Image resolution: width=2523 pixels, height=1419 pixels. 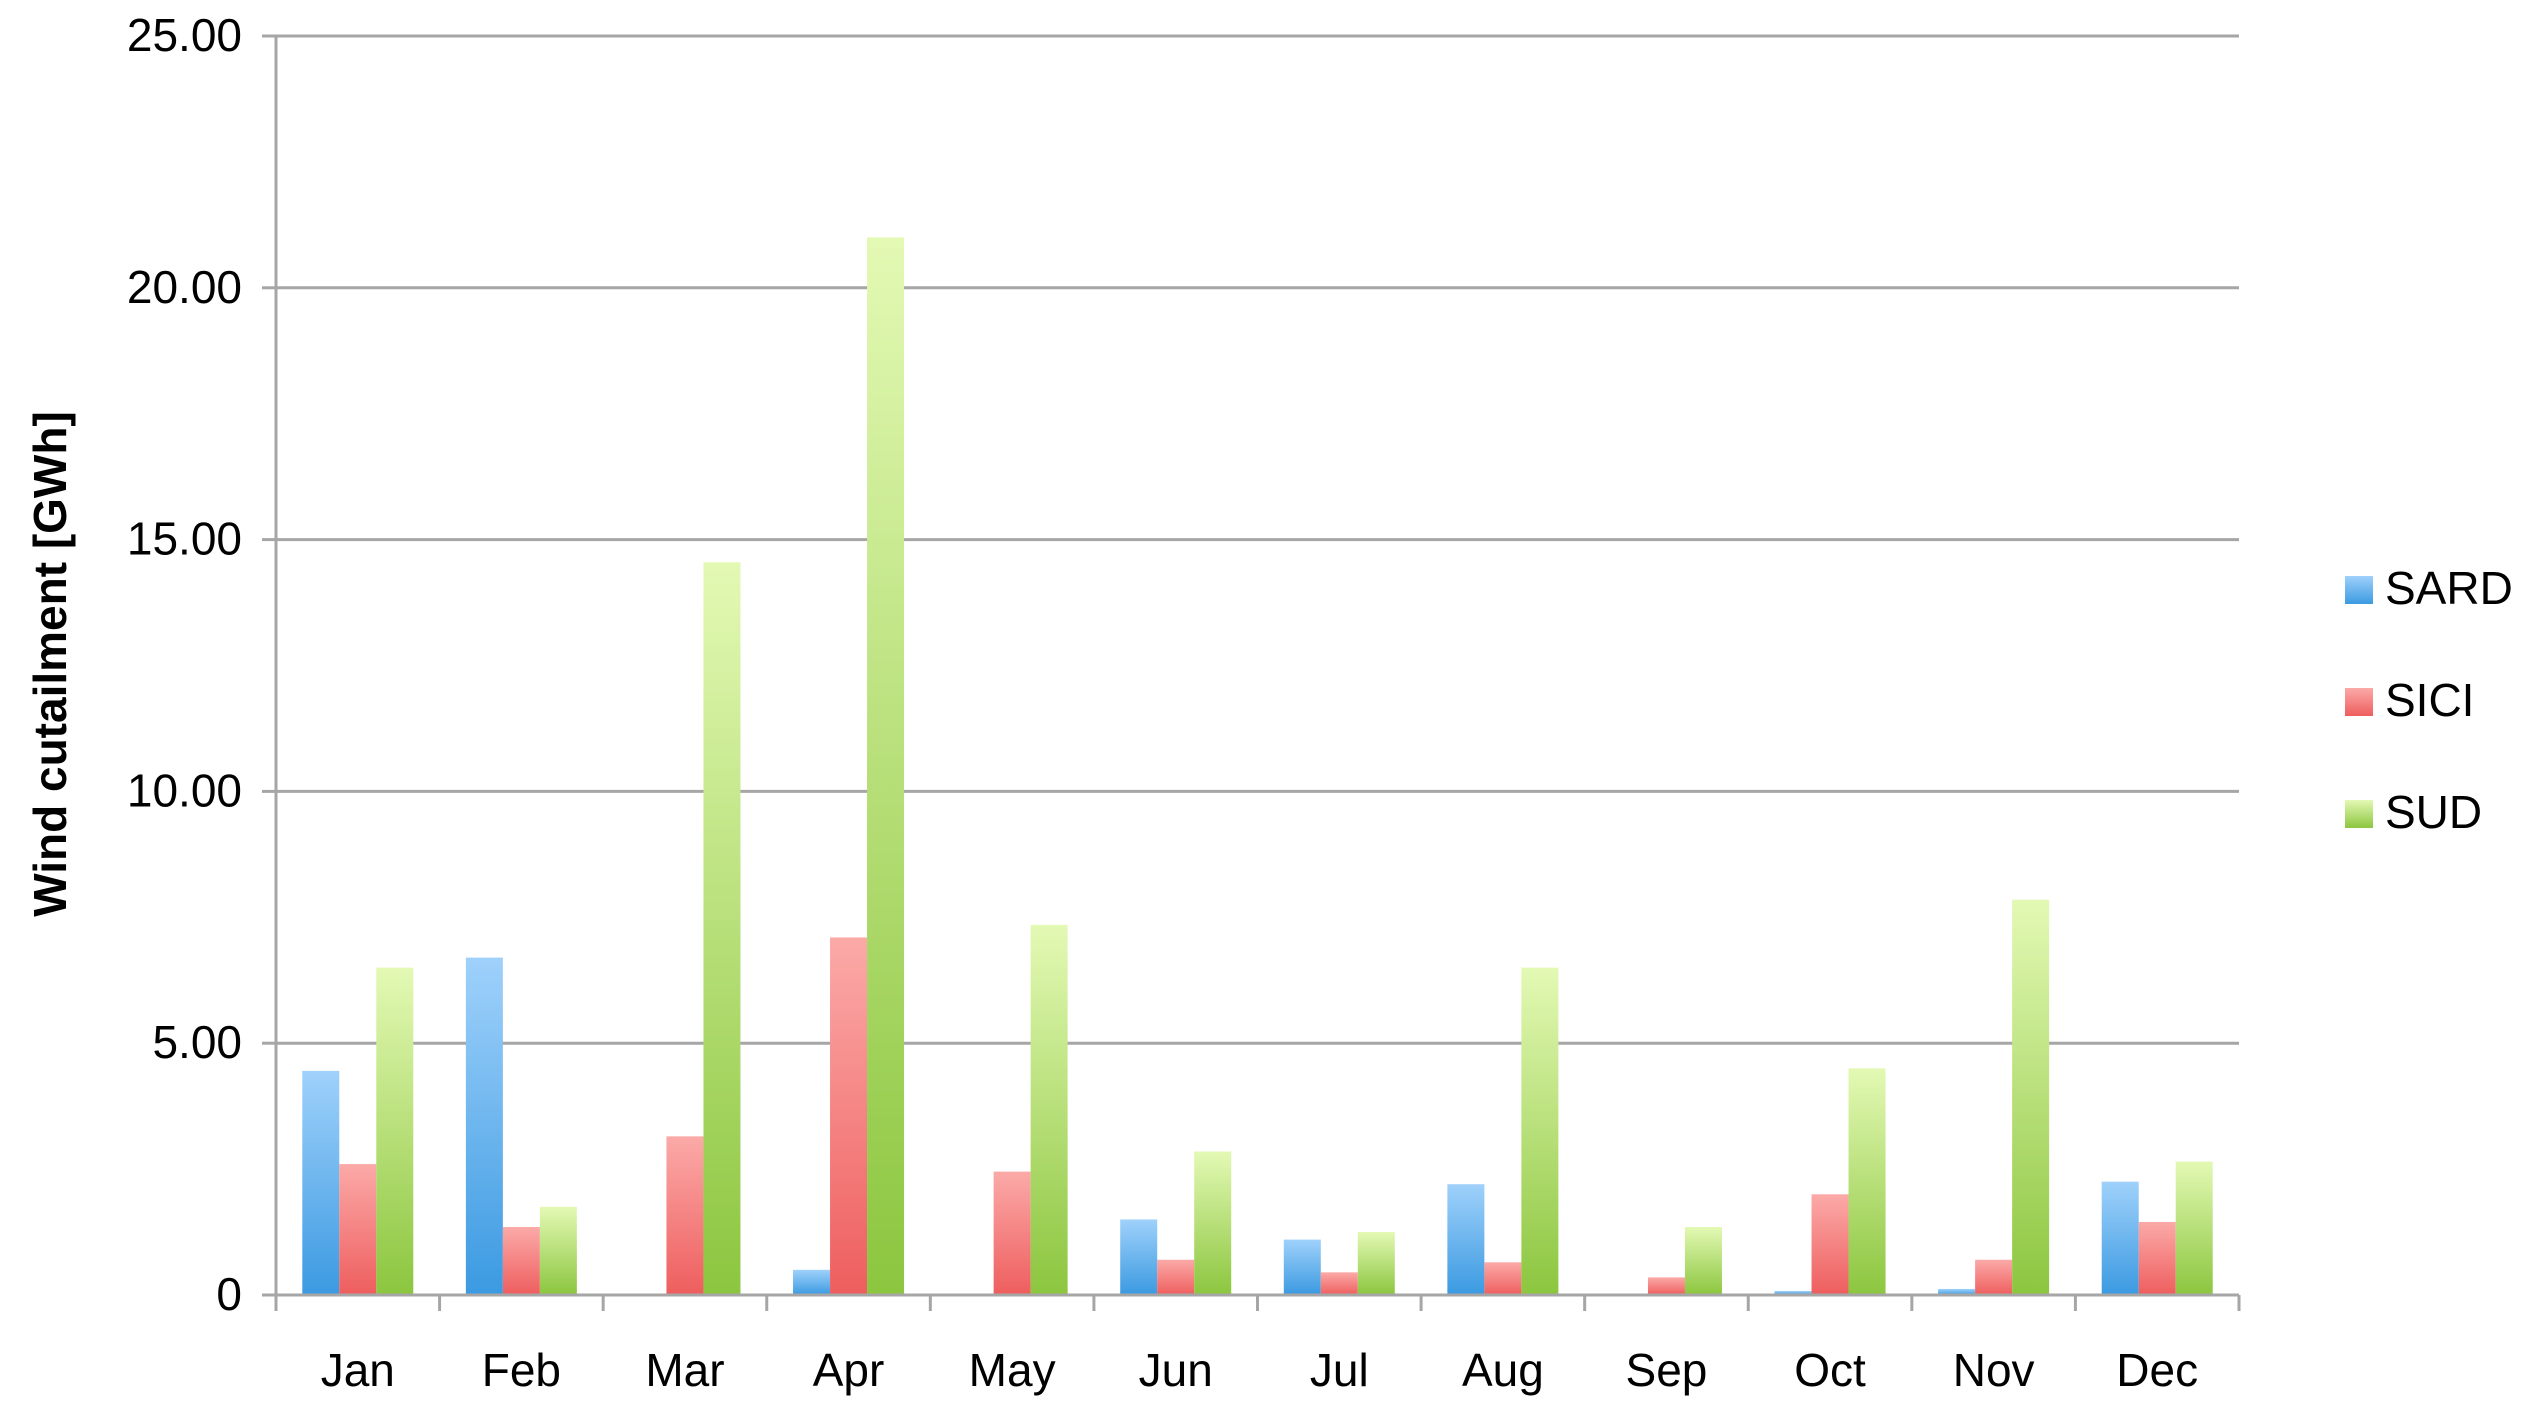 I want to click on bar-sard-nov, so click(x=1957, y=1291).